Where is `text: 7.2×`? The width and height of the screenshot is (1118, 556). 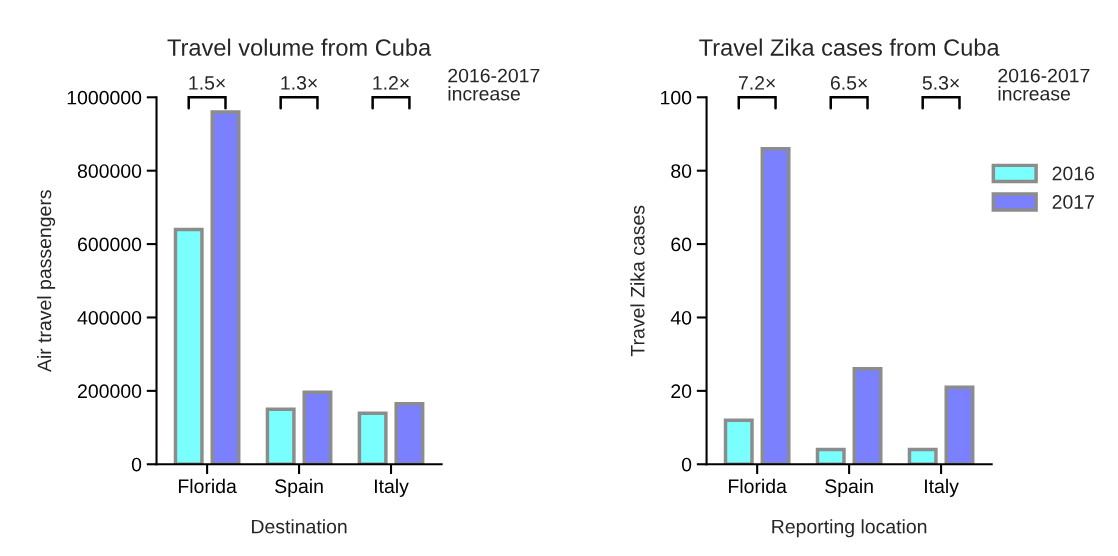
text: 7.2× is located at coordinates (757, 83).